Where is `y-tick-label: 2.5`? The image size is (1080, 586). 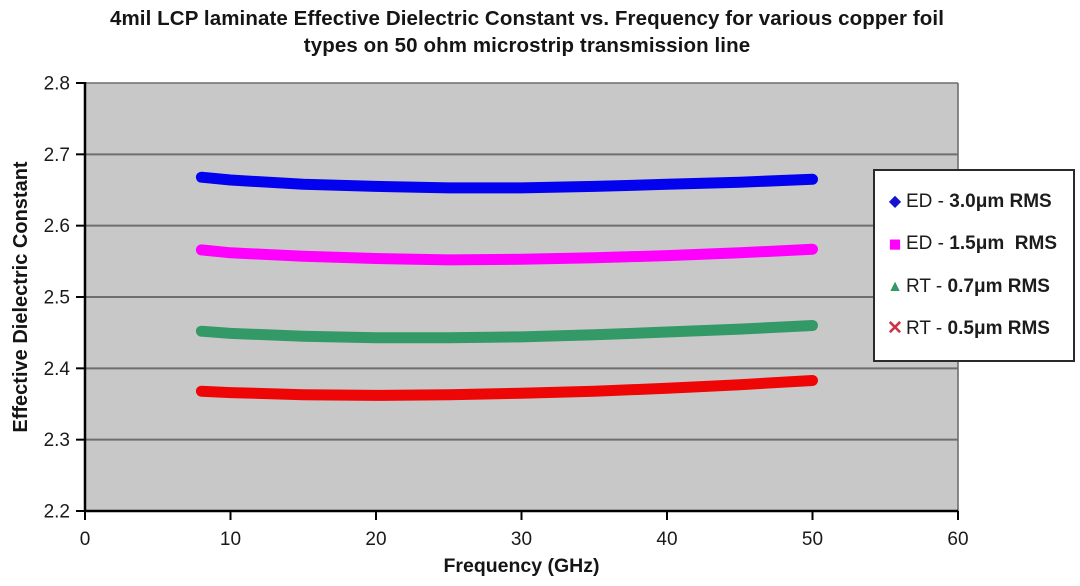 y-tick-label: 2.5 is located at coordinates (57, 298).